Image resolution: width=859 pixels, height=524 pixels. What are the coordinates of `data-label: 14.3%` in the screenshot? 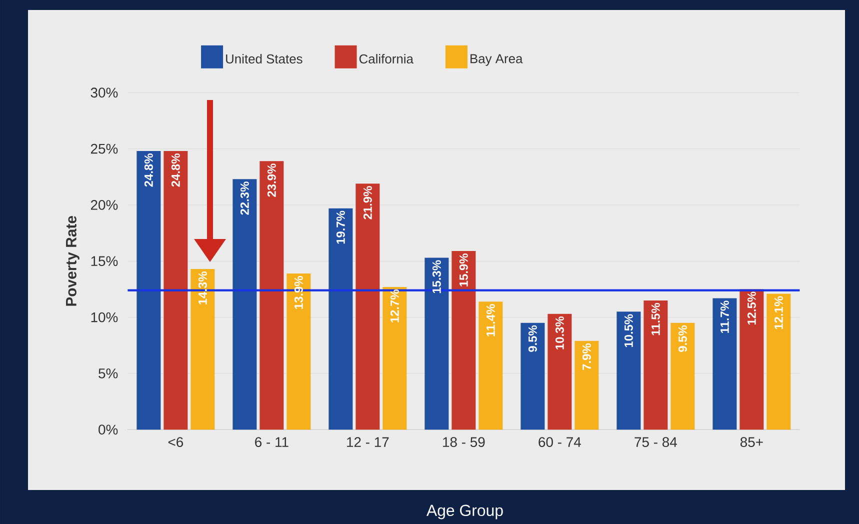 It's located at (202, 288).